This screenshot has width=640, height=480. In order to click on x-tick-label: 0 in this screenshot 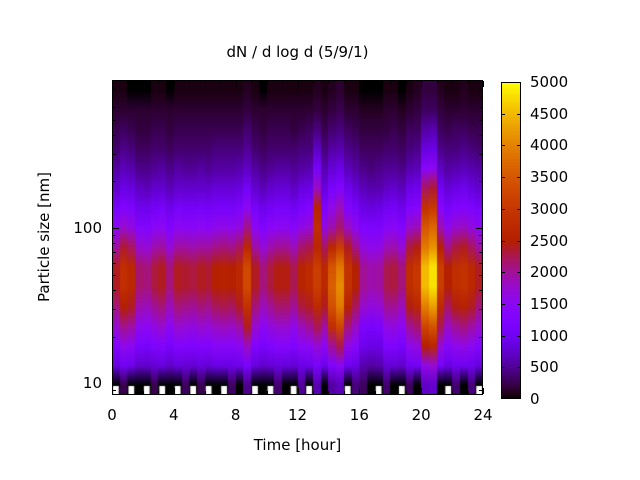, I will do `click(112, 415)`.